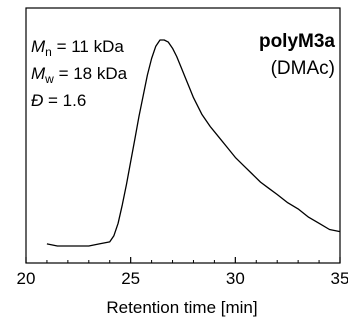 This screenshot has height=322, width=348. What do you see at coordinates (297, 41) in the screenshot?
I see `chart-title: polyM3a` at bounding box center [297, 41].